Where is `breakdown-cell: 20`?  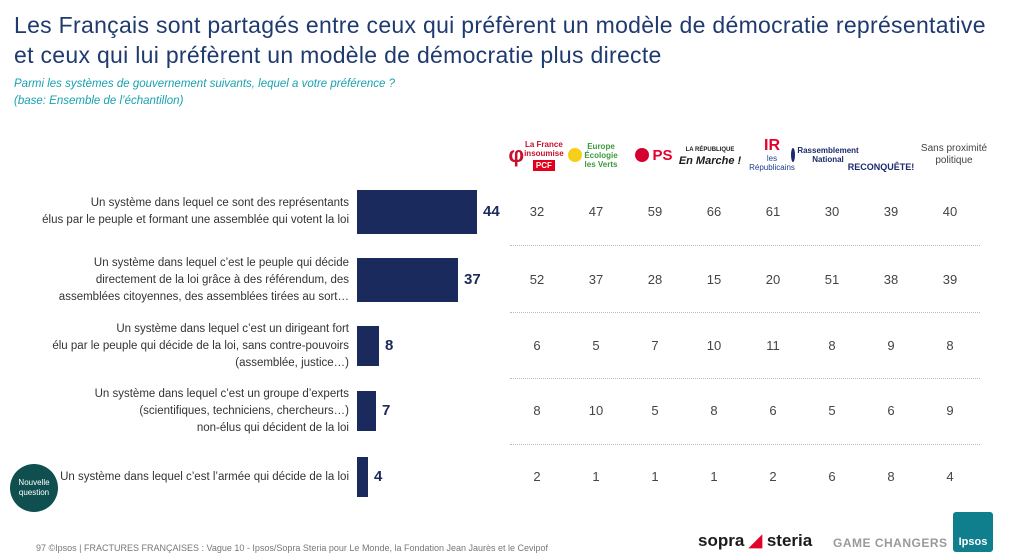 breakdown-cell: 20 is located at coordinates (773, 279).